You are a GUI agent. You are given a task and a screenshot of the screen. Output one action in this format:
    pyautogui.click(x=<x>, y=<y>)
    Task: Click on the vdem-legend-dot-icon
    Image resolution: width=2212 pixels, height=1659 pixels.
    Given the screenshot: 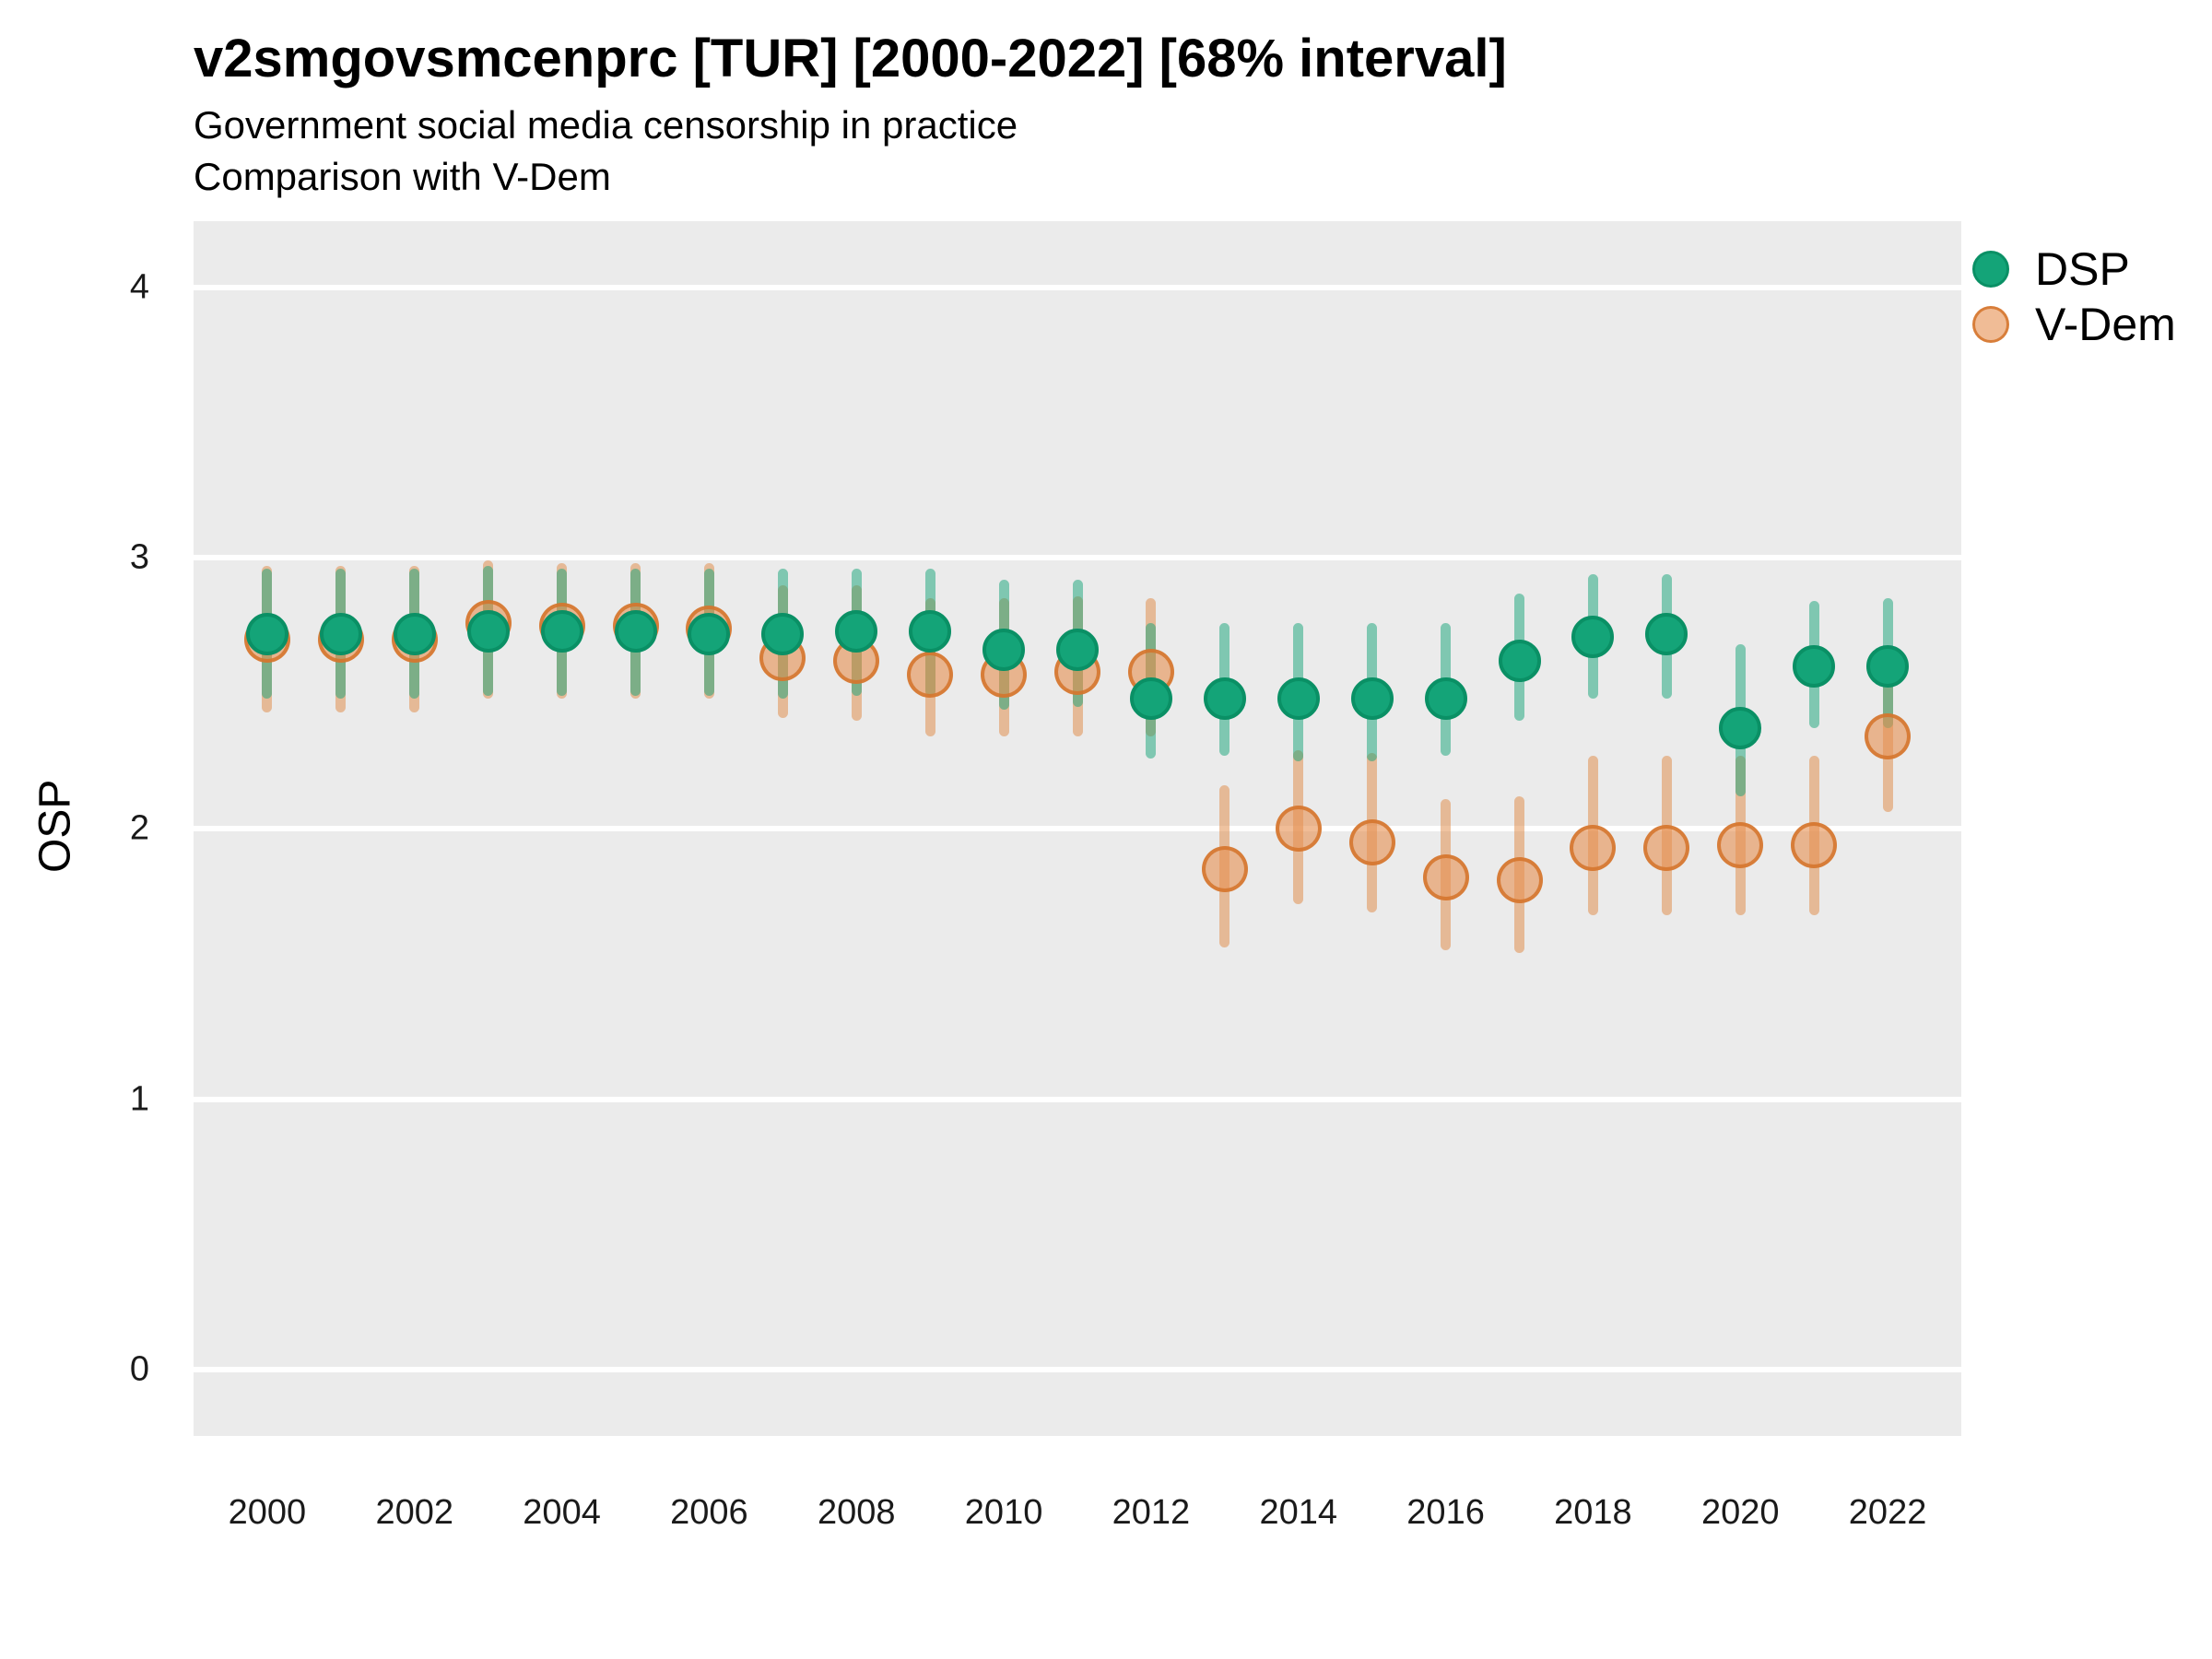 What is the action you would take?
    pyautogui.click(x=1990, y=324)
    